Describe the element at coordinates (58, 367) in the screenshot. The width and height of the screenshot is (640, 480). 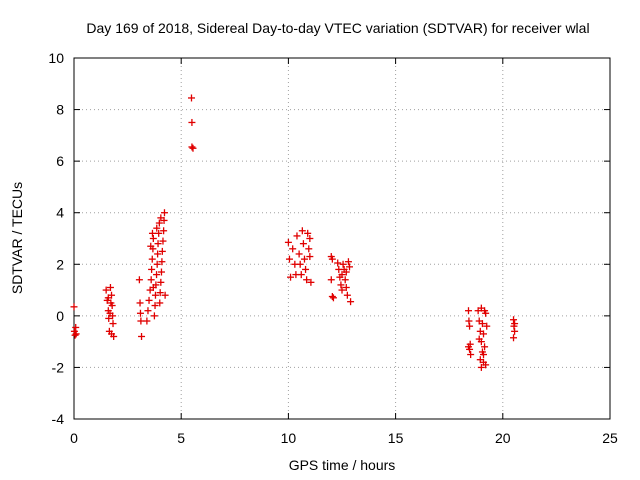
I see `y-tick-label: -2` at that location.